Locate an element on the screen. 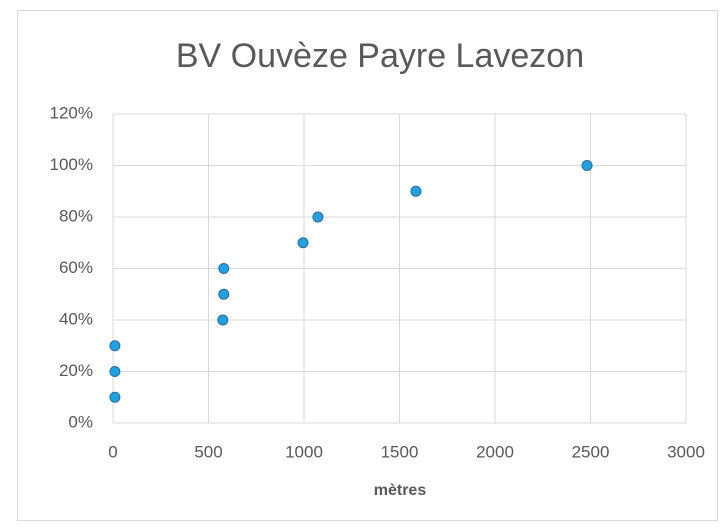 The height and width of the screenshot is (530, 721). x-tick-label: 0 is located at coordinates (112, 451).